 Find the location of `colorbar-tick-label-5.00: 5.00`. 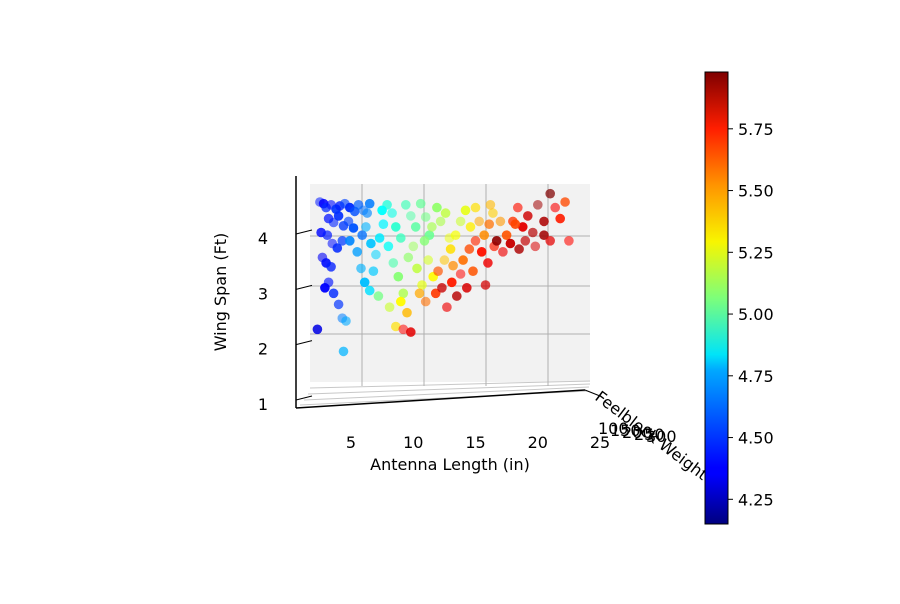

colorbar-tick-label-5.00: 5.00 is located at coordinates (756, 314).